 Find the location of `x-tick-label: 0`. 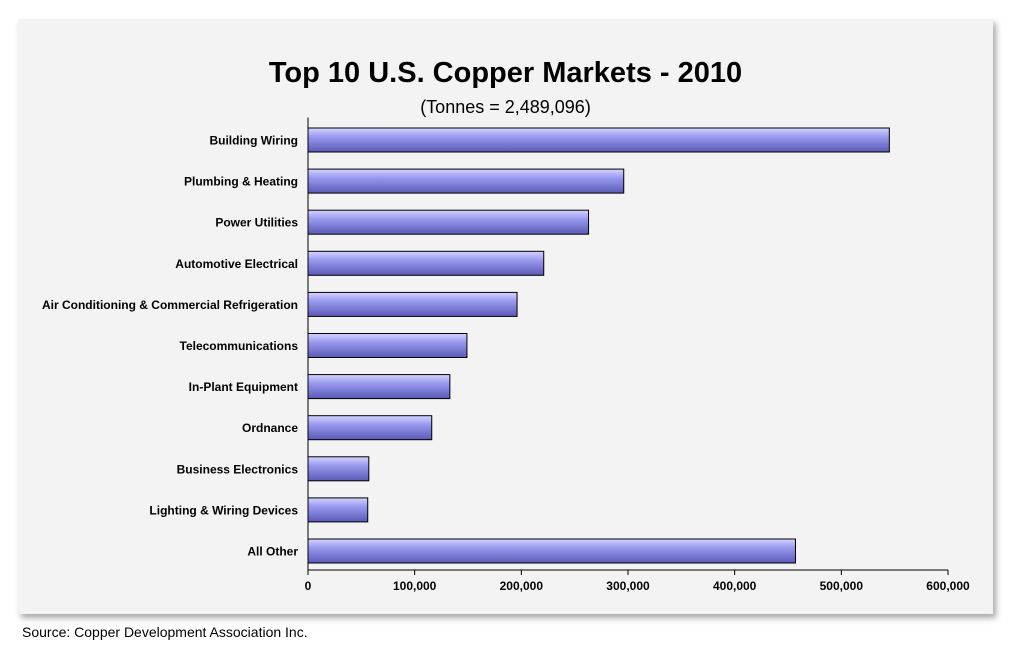

x-tick-label: 0 is located at coordinates (308, 586).